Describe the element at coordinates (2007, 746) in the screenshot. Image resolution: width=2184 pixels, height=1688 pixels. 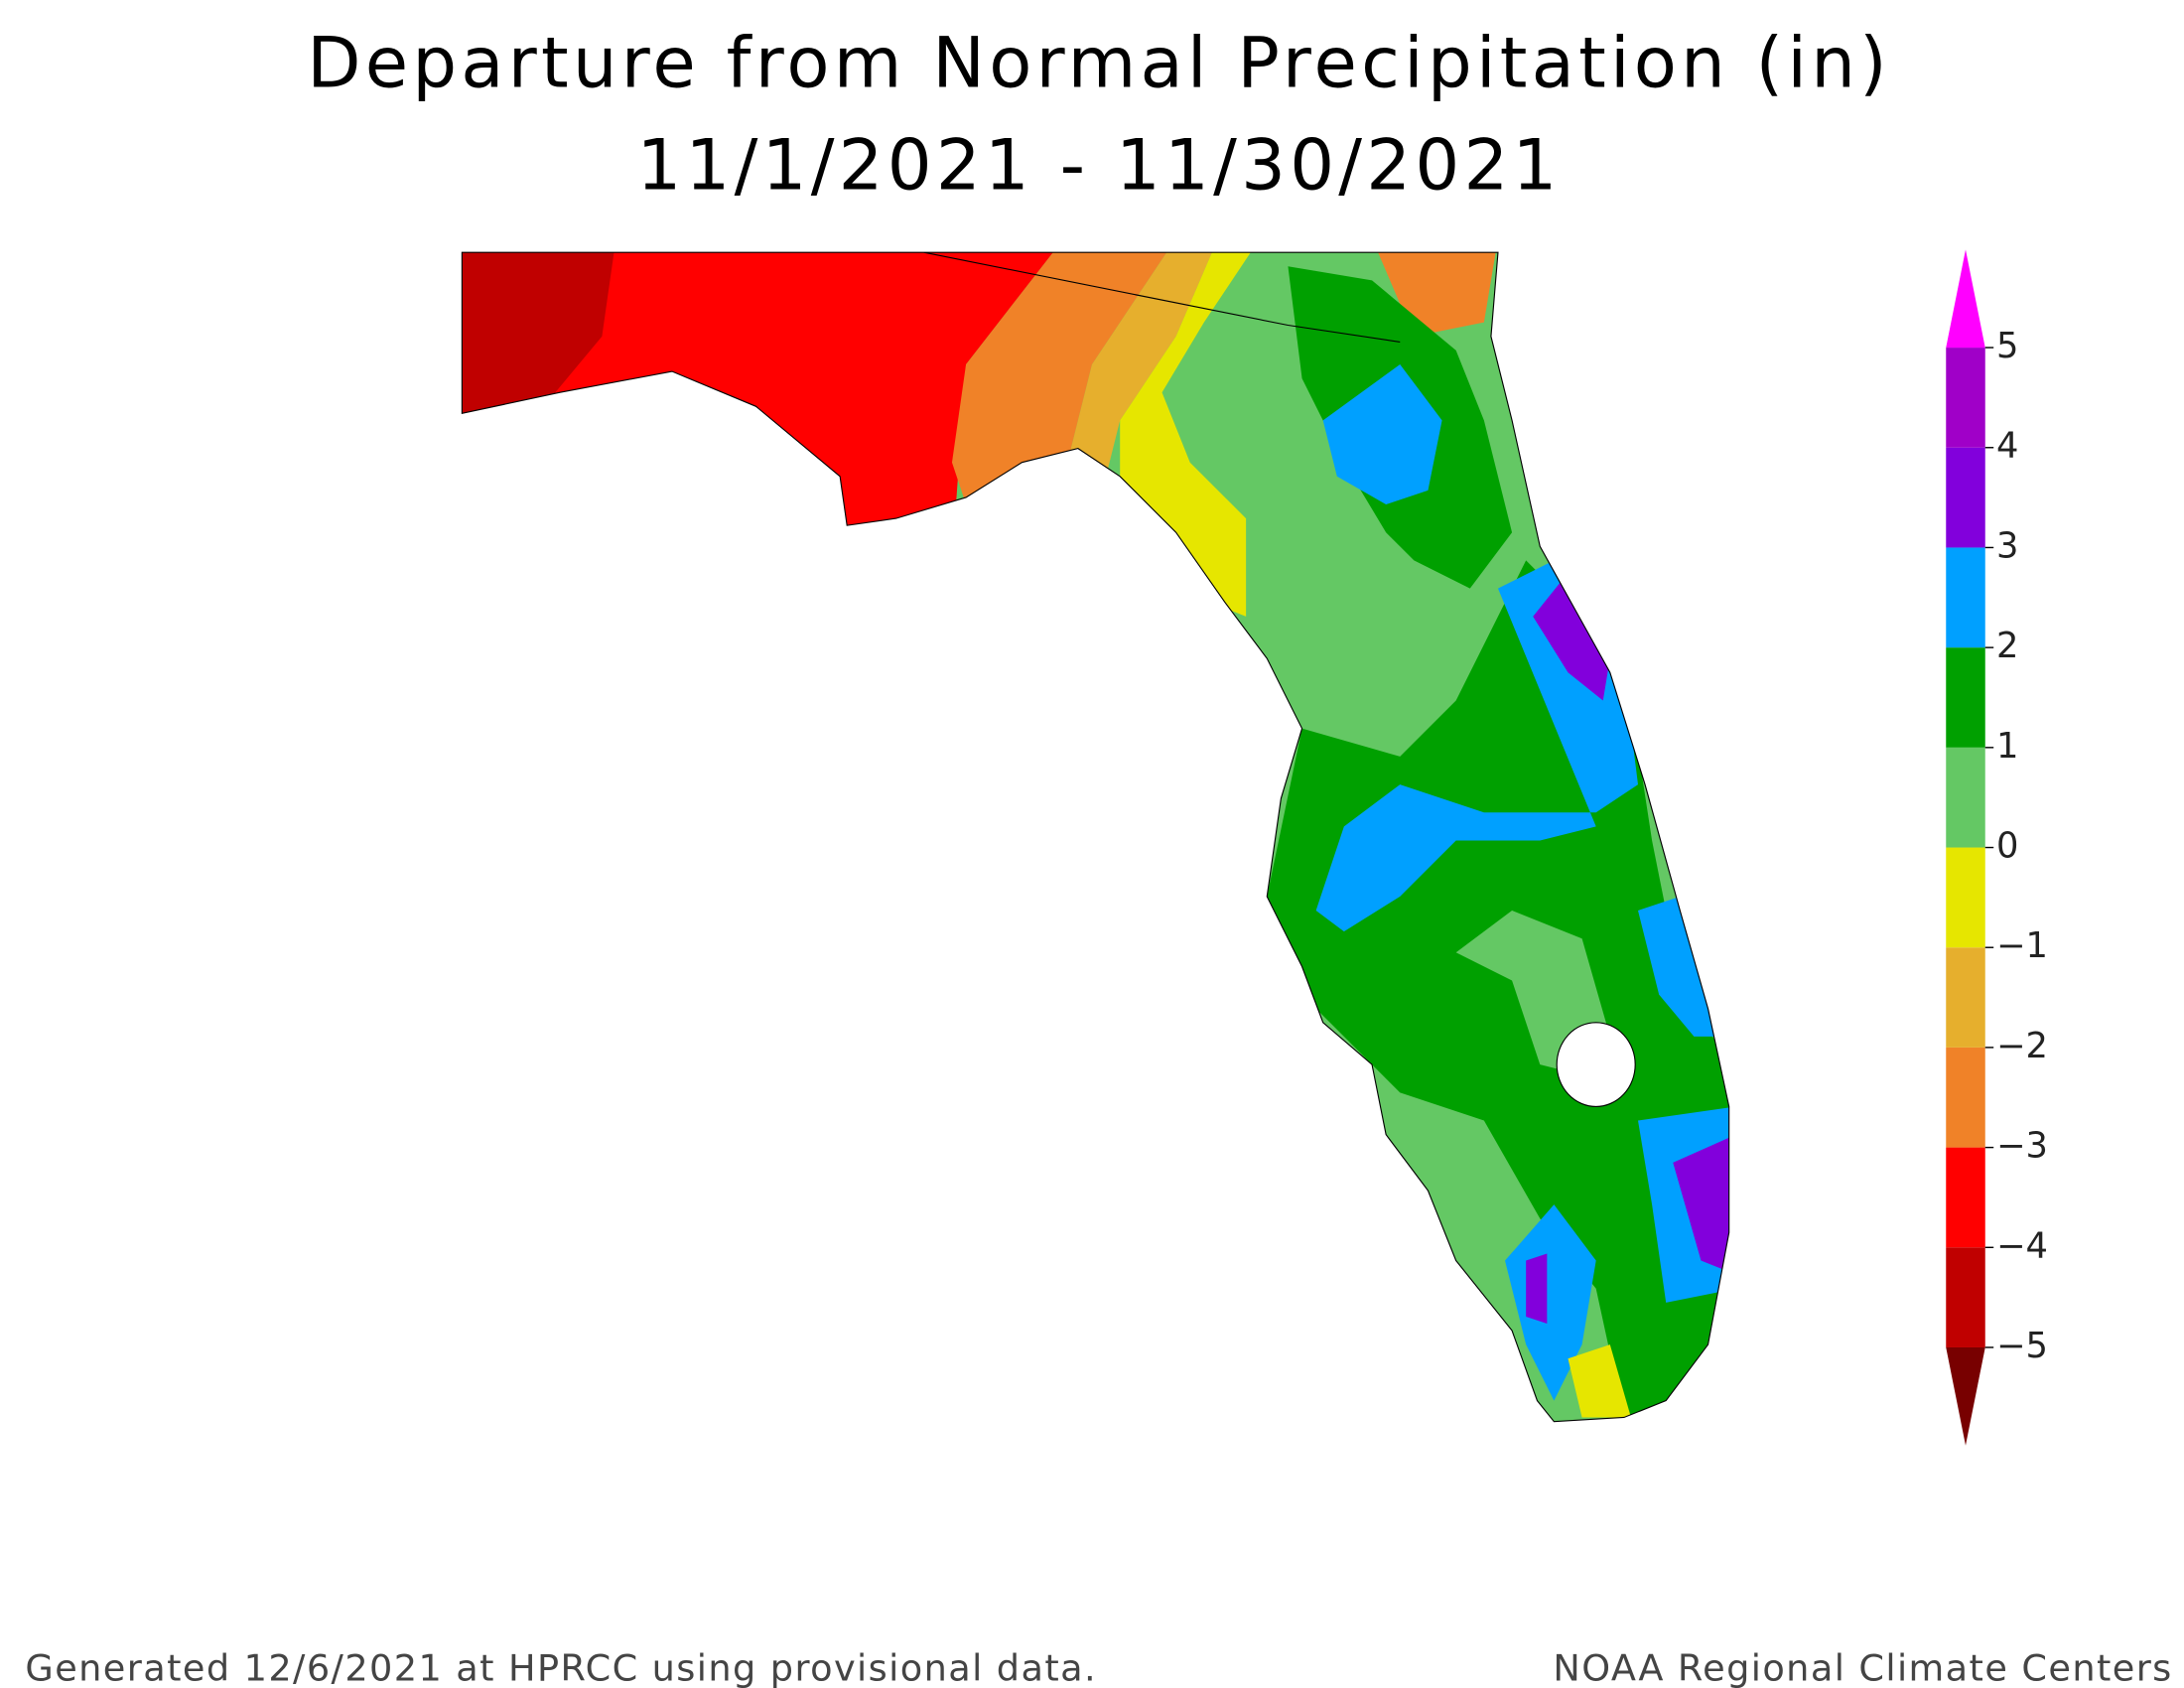
I see `colorbar-tick-label: 1` at that location.